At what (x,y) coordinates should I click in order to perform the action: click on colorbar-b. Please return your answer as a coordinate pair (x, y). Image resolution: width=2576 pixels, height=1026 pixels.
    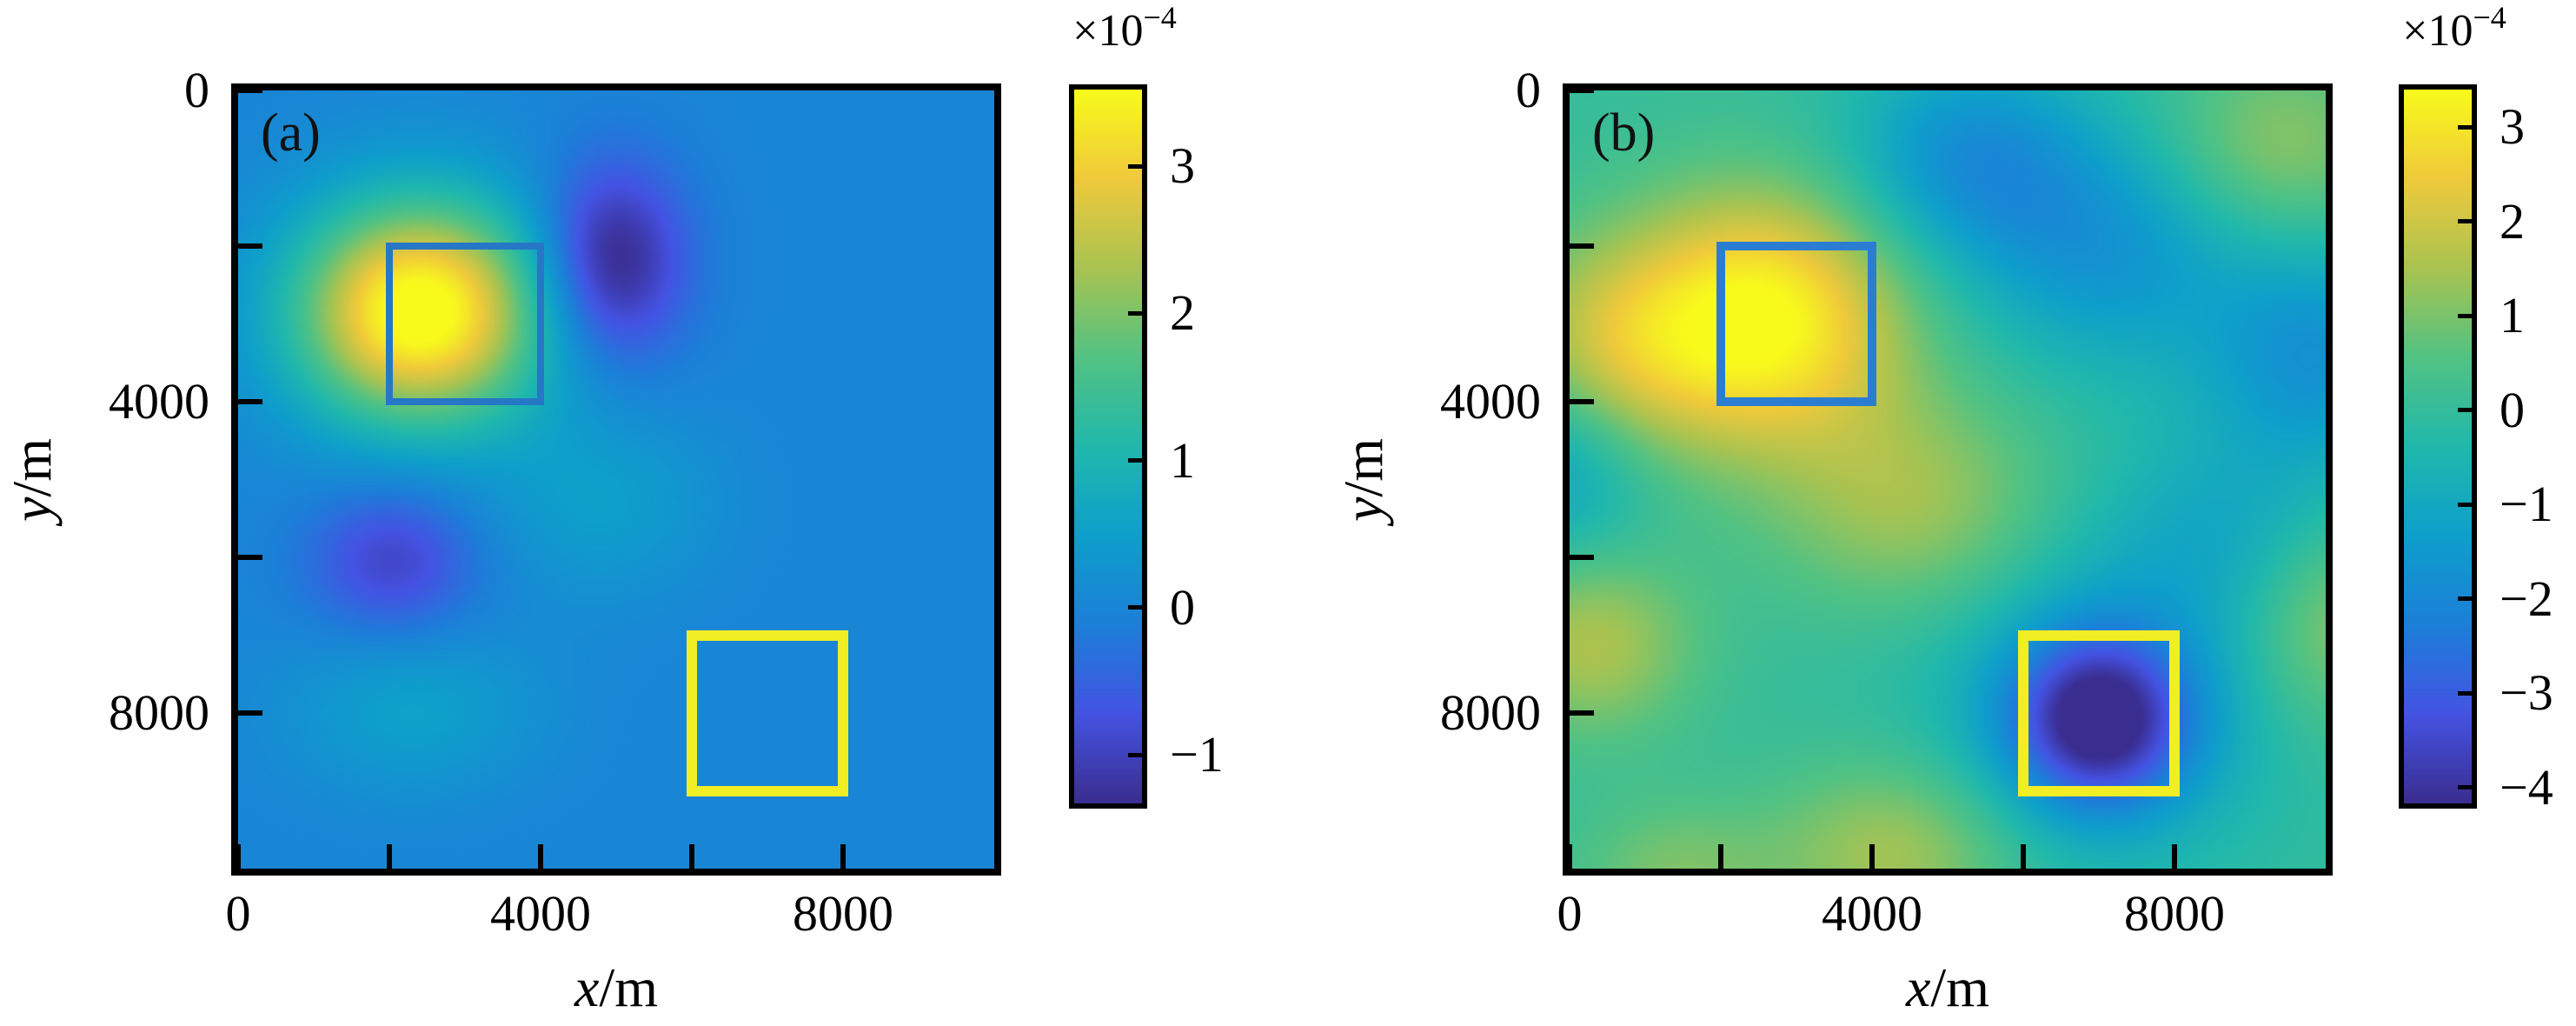
    Looking at the image, I should click on (2438, 447).